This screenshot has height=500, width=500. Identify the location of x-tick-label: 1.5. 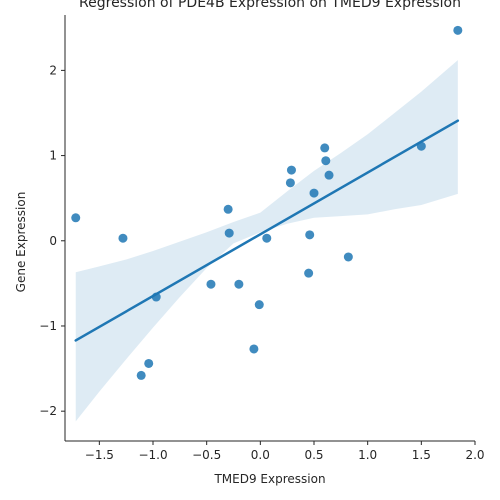
(421, 455).